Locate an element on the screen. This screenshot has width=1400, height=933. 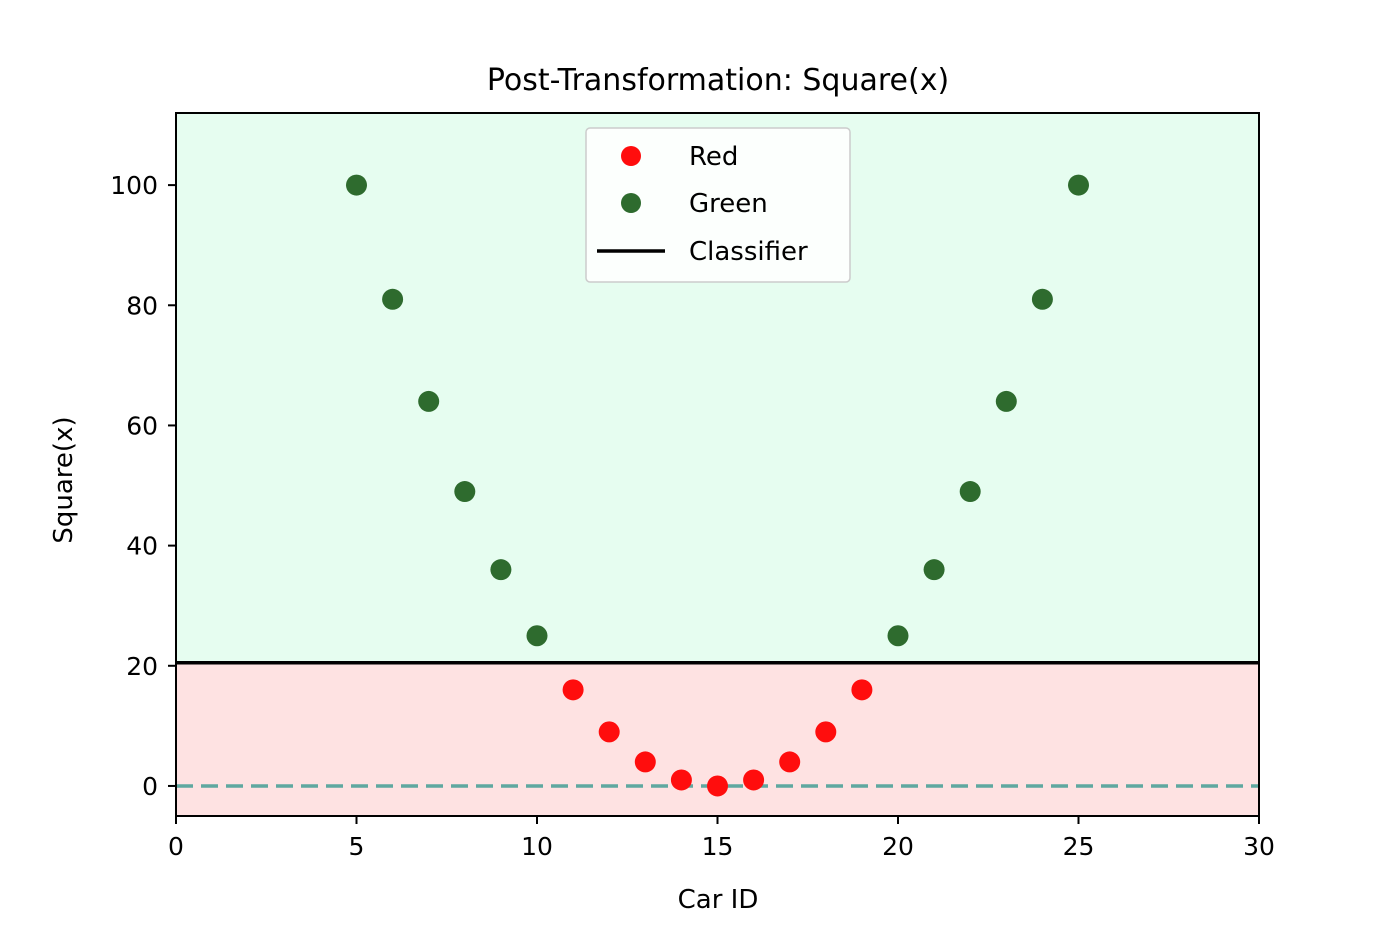
y-tick-label: 100 is located at coordinates (134, 185).